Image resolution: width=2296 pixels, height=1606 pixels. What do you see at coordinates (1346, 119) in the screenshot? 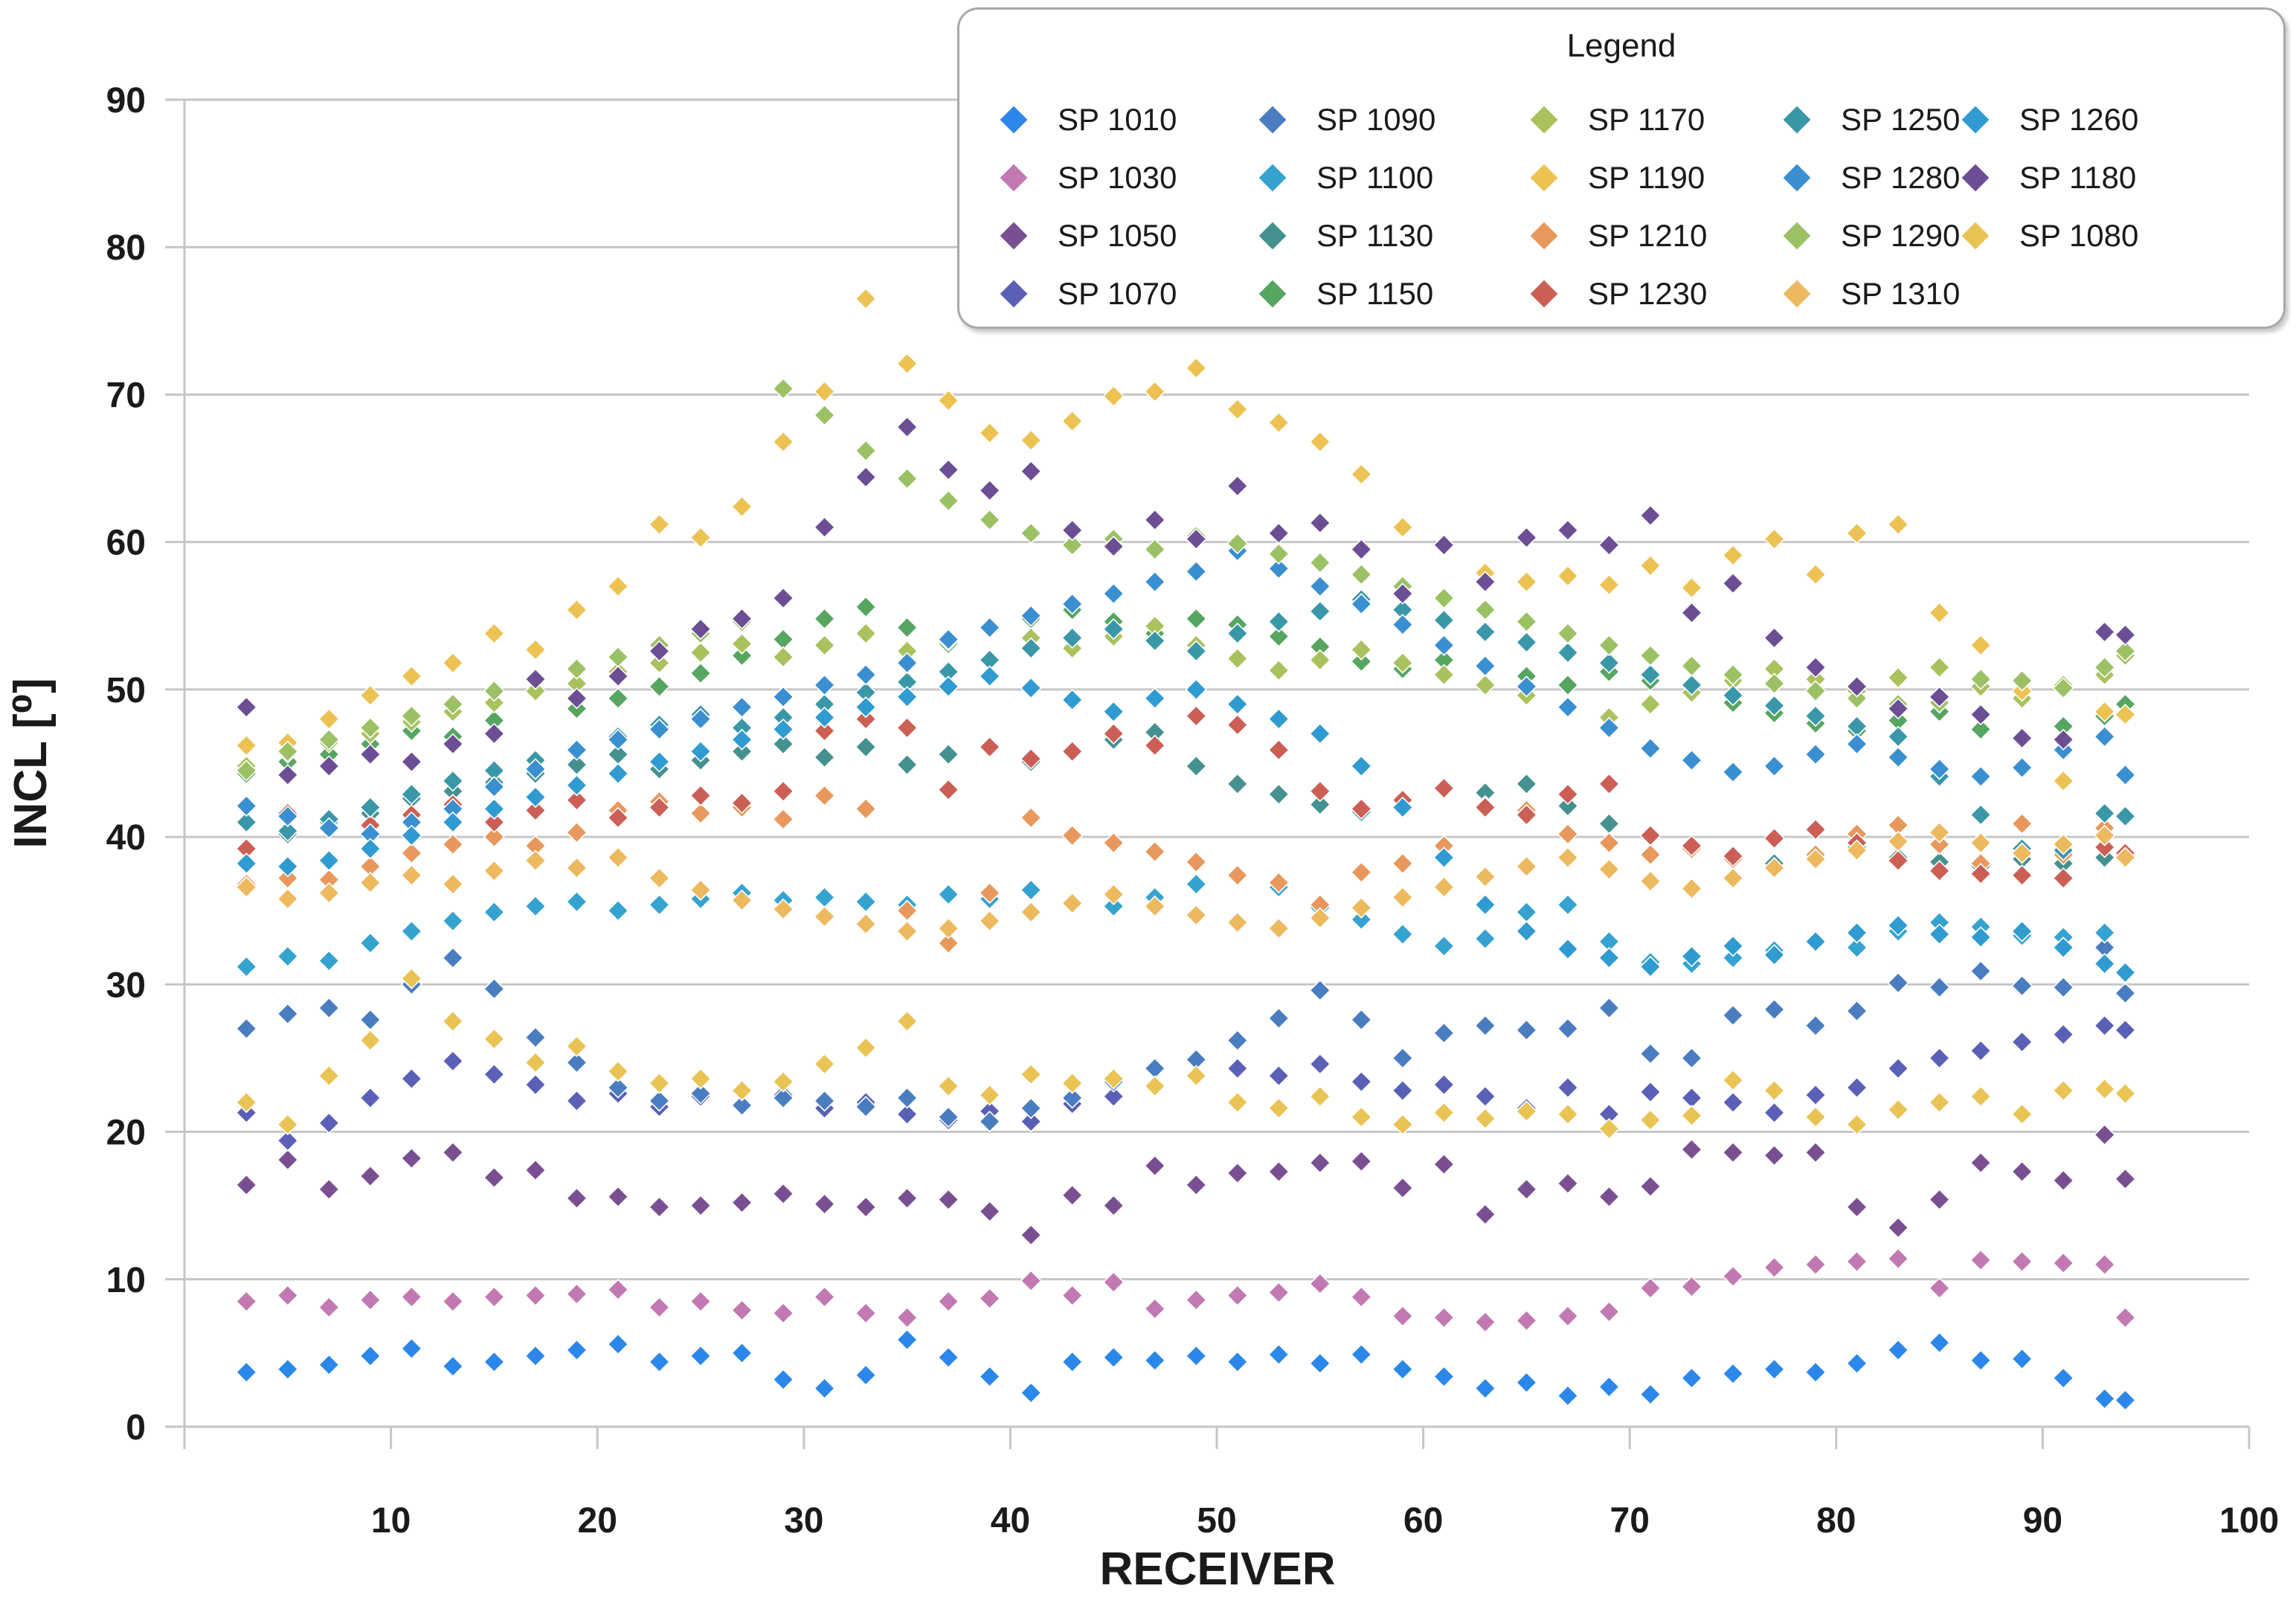
I see `legend-item-sp-1090: SP 1090` at bounding box center [1346, 119].